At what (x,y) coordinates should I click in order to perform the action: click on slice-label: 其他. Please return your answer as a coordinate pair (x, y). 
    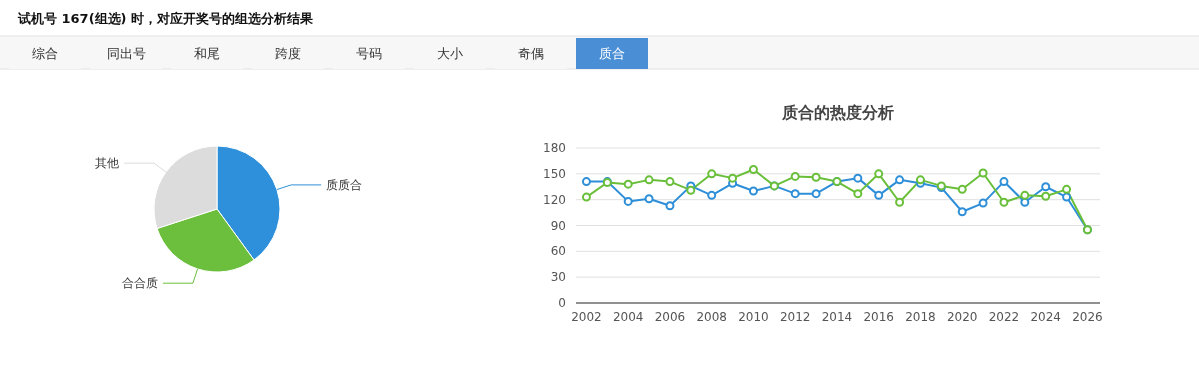
    Looking at the image, I should click on (106, 163).